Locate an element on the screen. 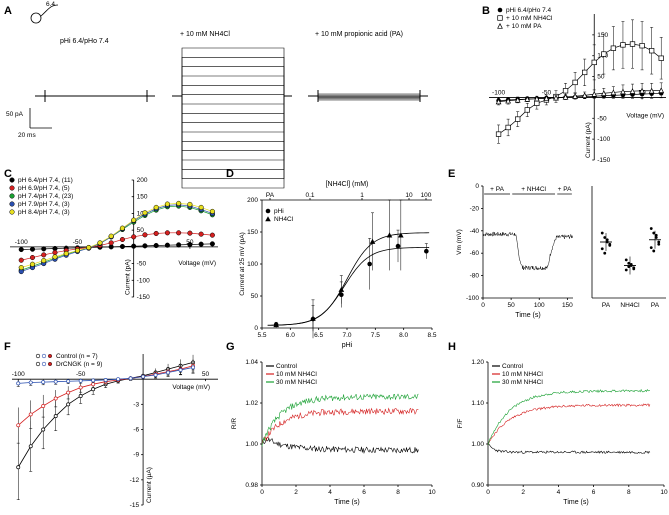 The width and height of the screenshot is (669, 515). legend-label: pH 7.9/pH 7.4, (3) is located at coordinates (44, 204).